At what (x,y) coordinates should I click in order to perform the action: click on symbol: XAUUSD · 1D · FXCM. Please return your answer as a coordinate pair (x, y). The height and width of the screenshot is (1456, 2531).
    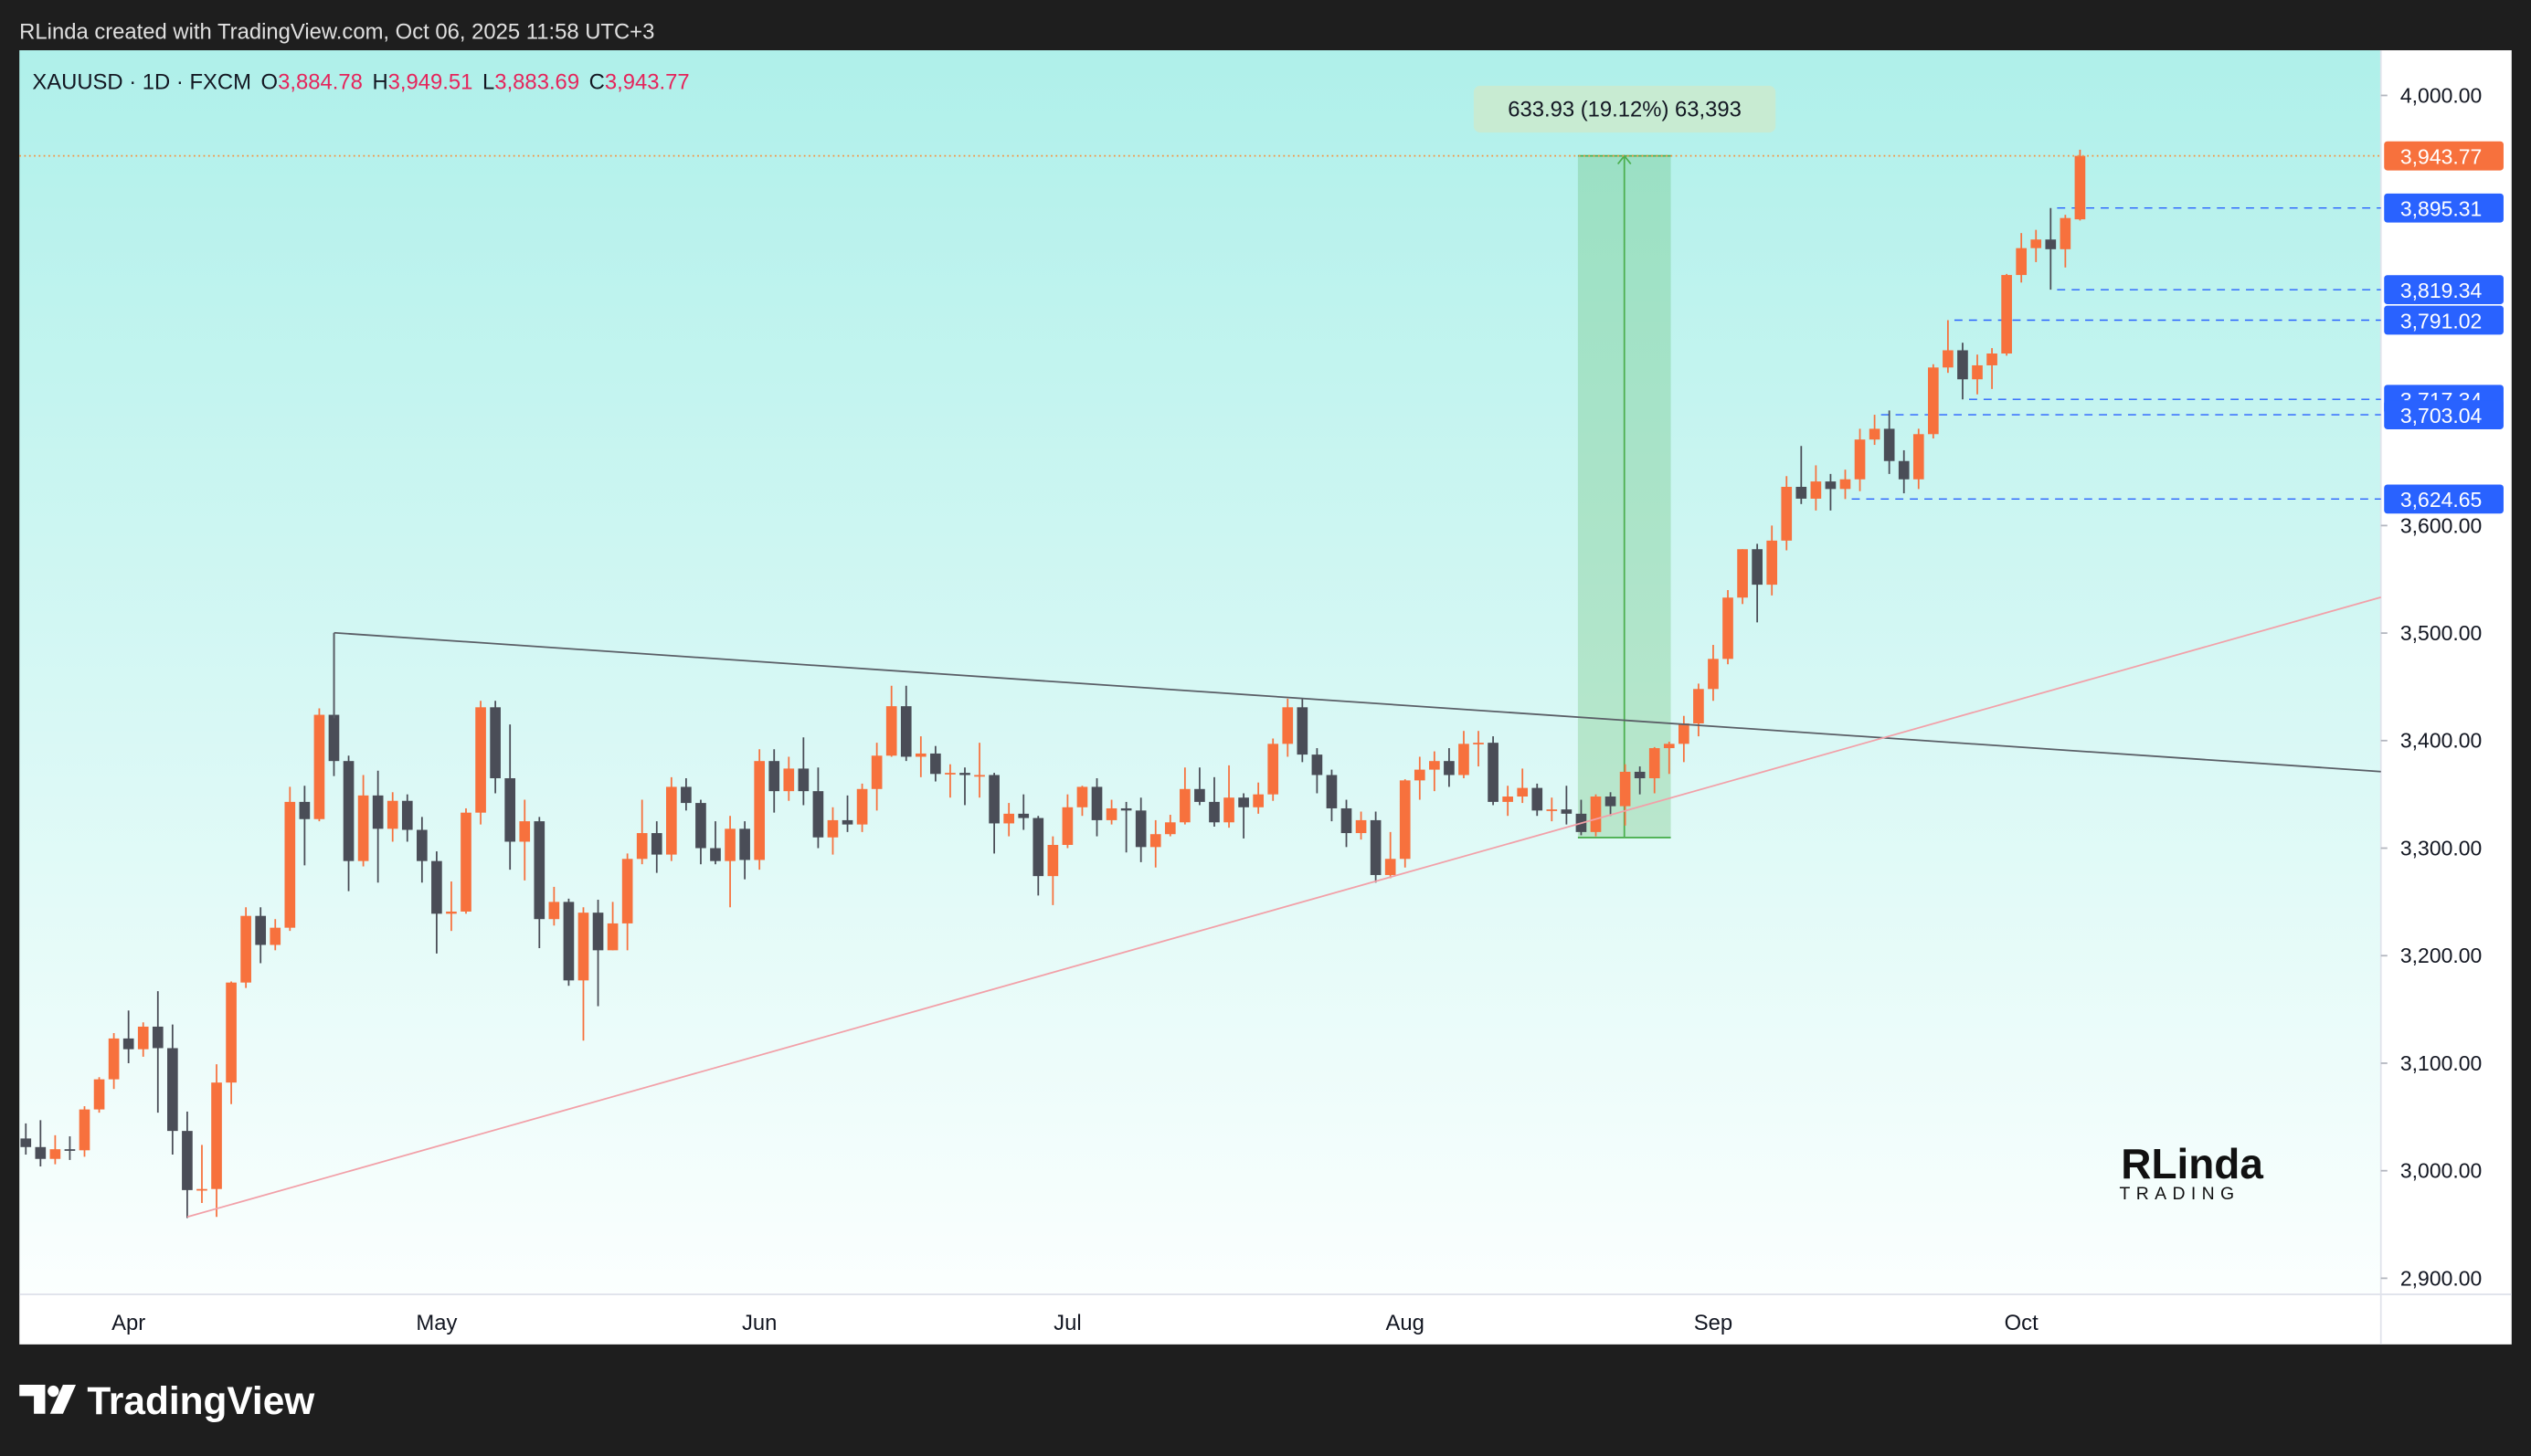
    Looking at the image, I should click on (141, 82).